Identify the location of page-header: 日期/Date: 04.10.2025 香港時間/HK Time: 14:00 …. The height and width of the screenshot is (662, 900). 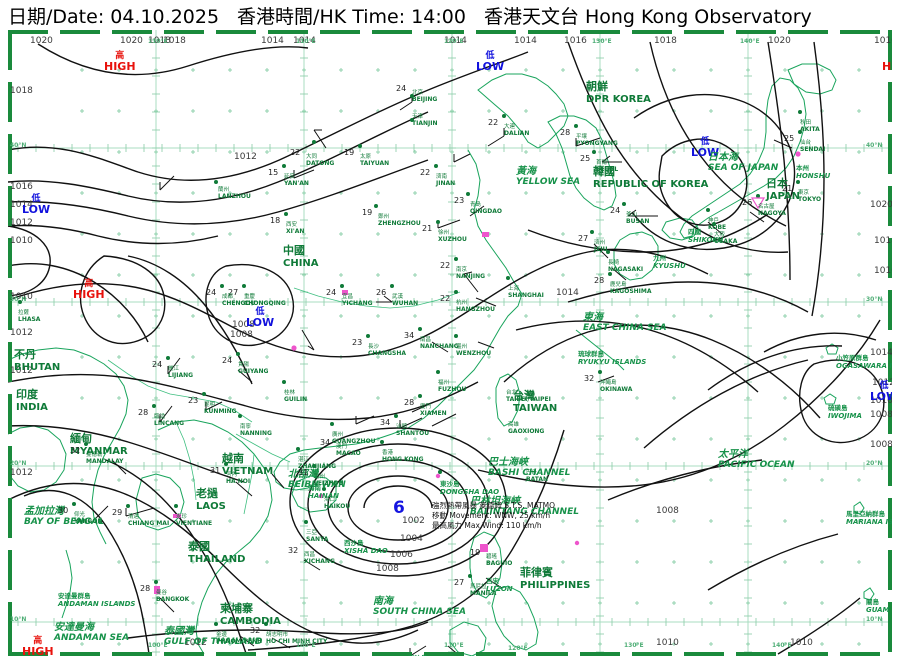
(450, 15).